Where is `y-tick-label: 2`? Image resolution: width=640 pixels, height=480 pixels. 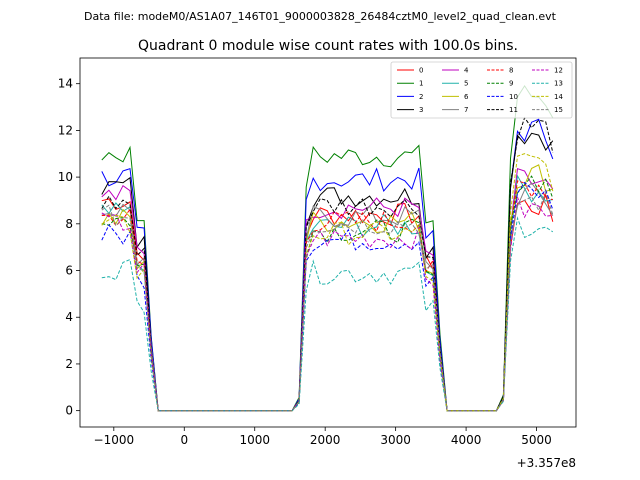 y-tick-label: 2 is located at coordinates (69, 364).